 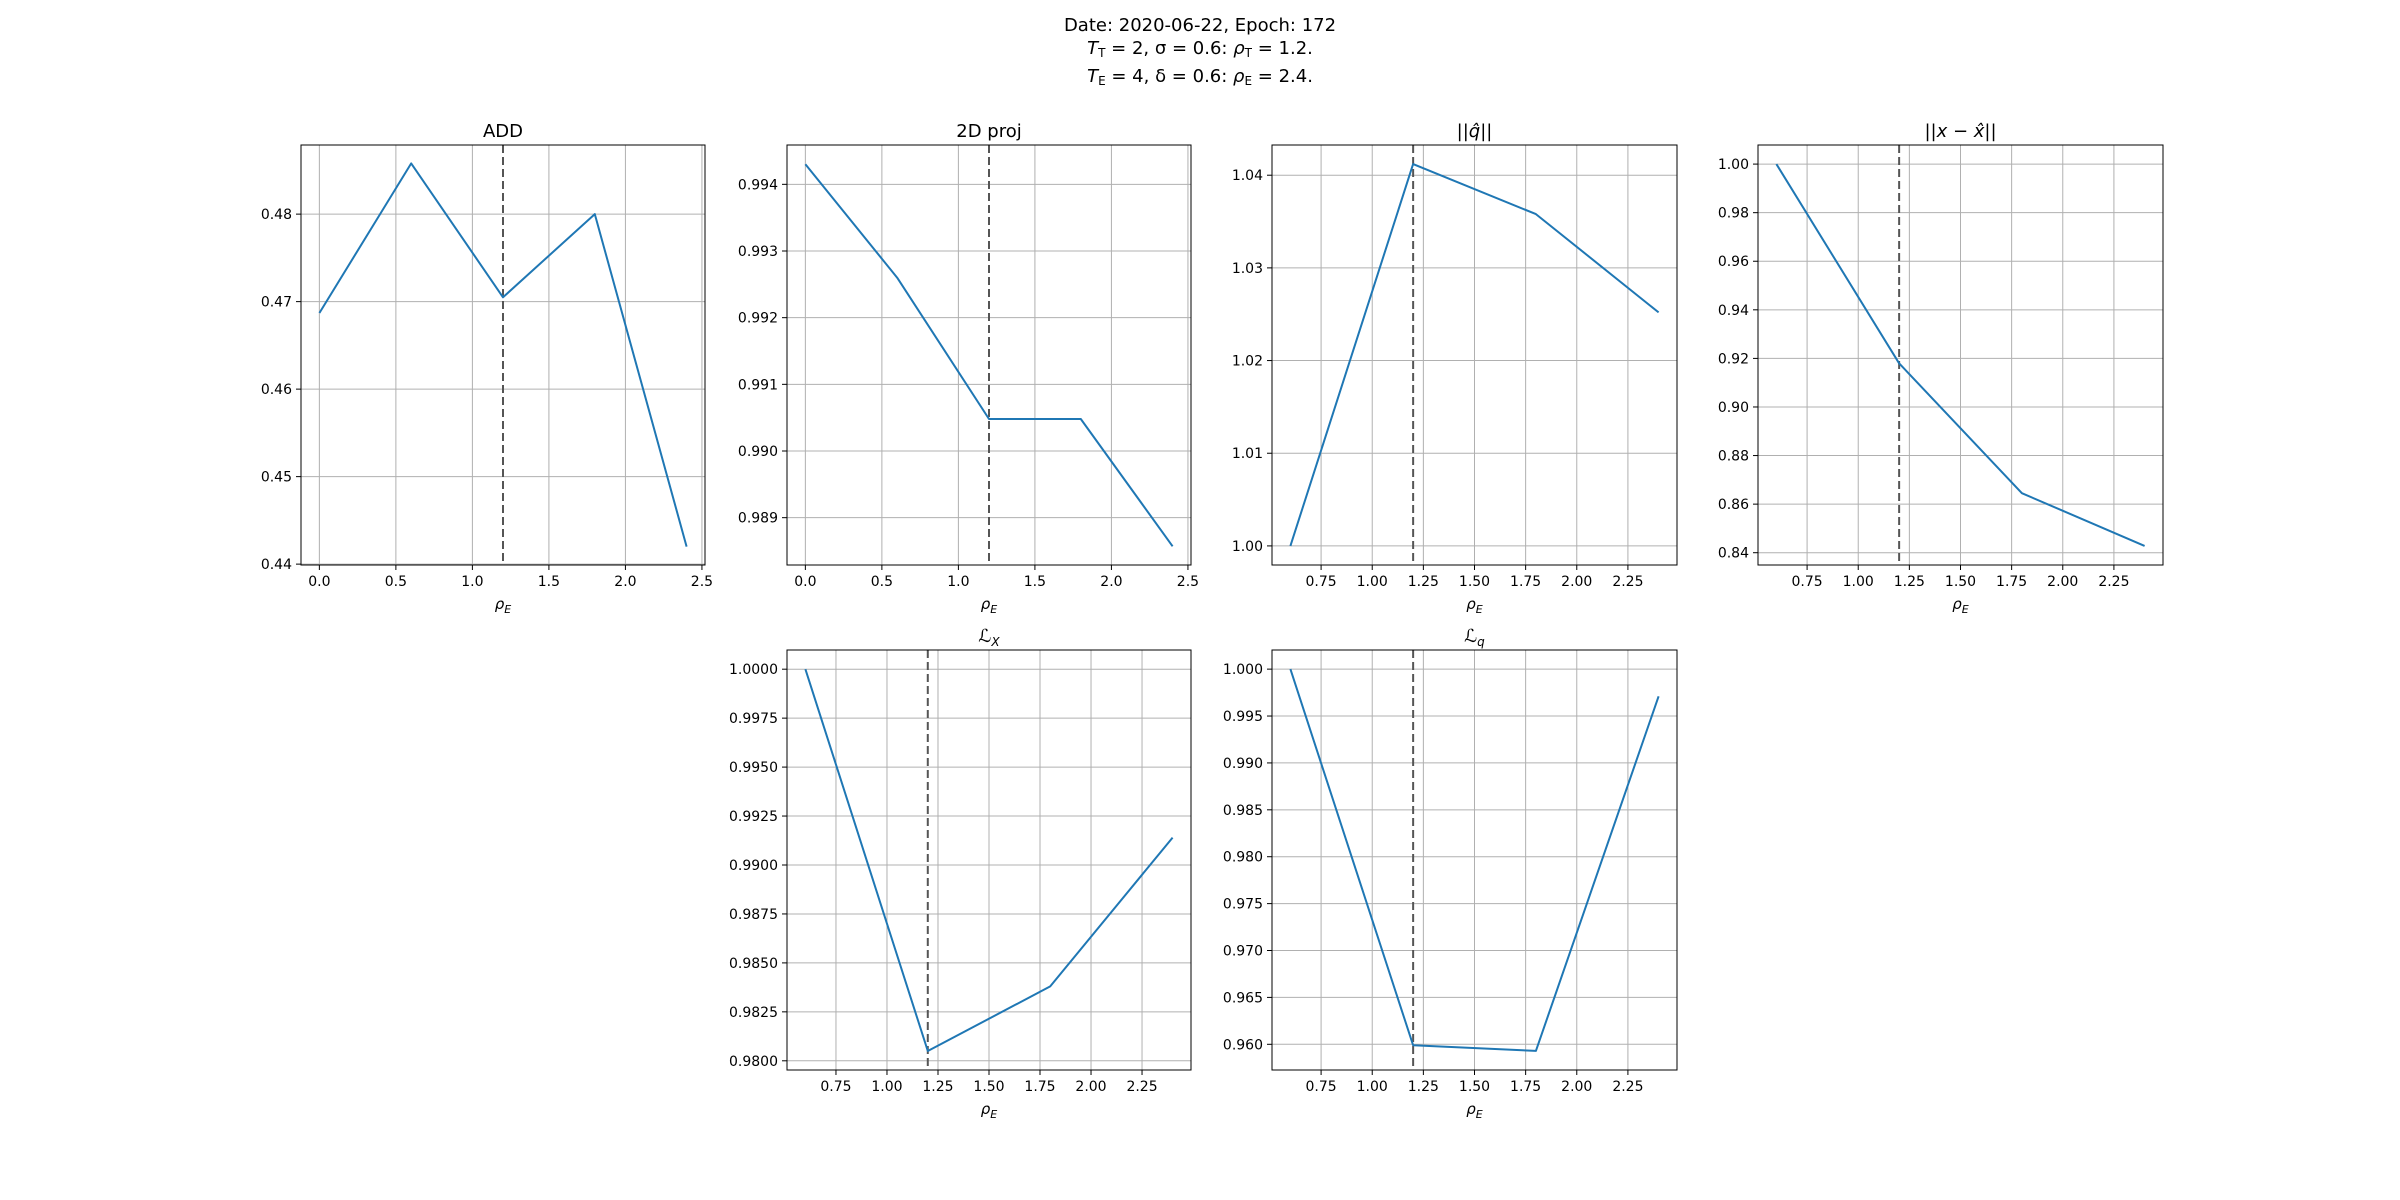 I want to click on y-tick-label: 0.92, so click(x=1733, y=359).